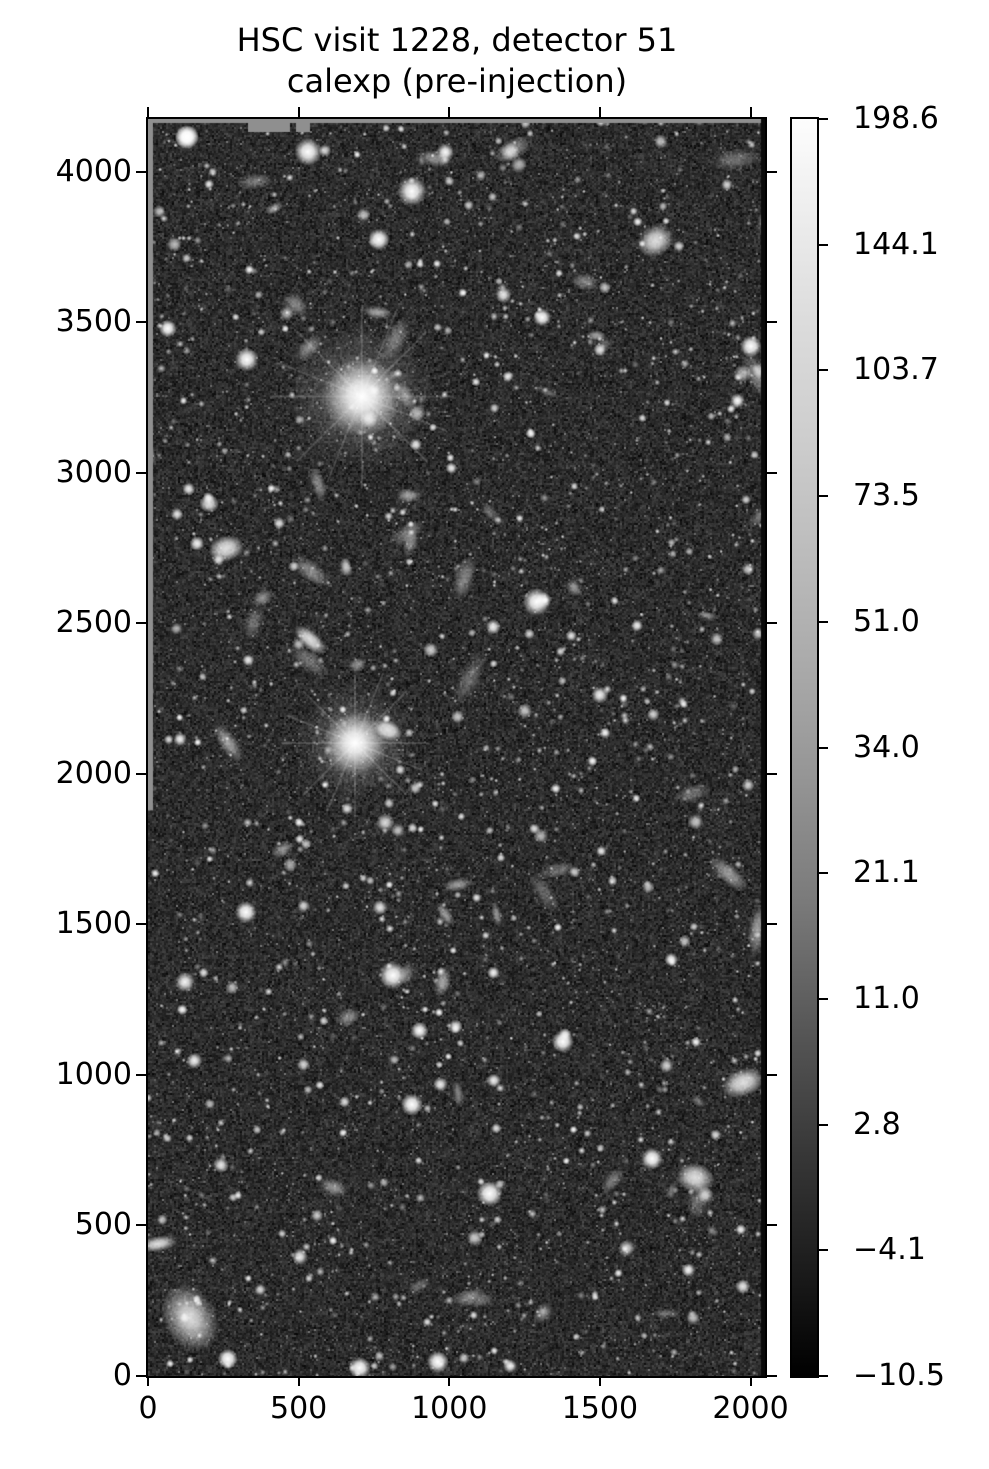  Describe the element at coordinates (886, 873) in the screenshot. I see `colorbar-tick-label: 21.1` at that location.